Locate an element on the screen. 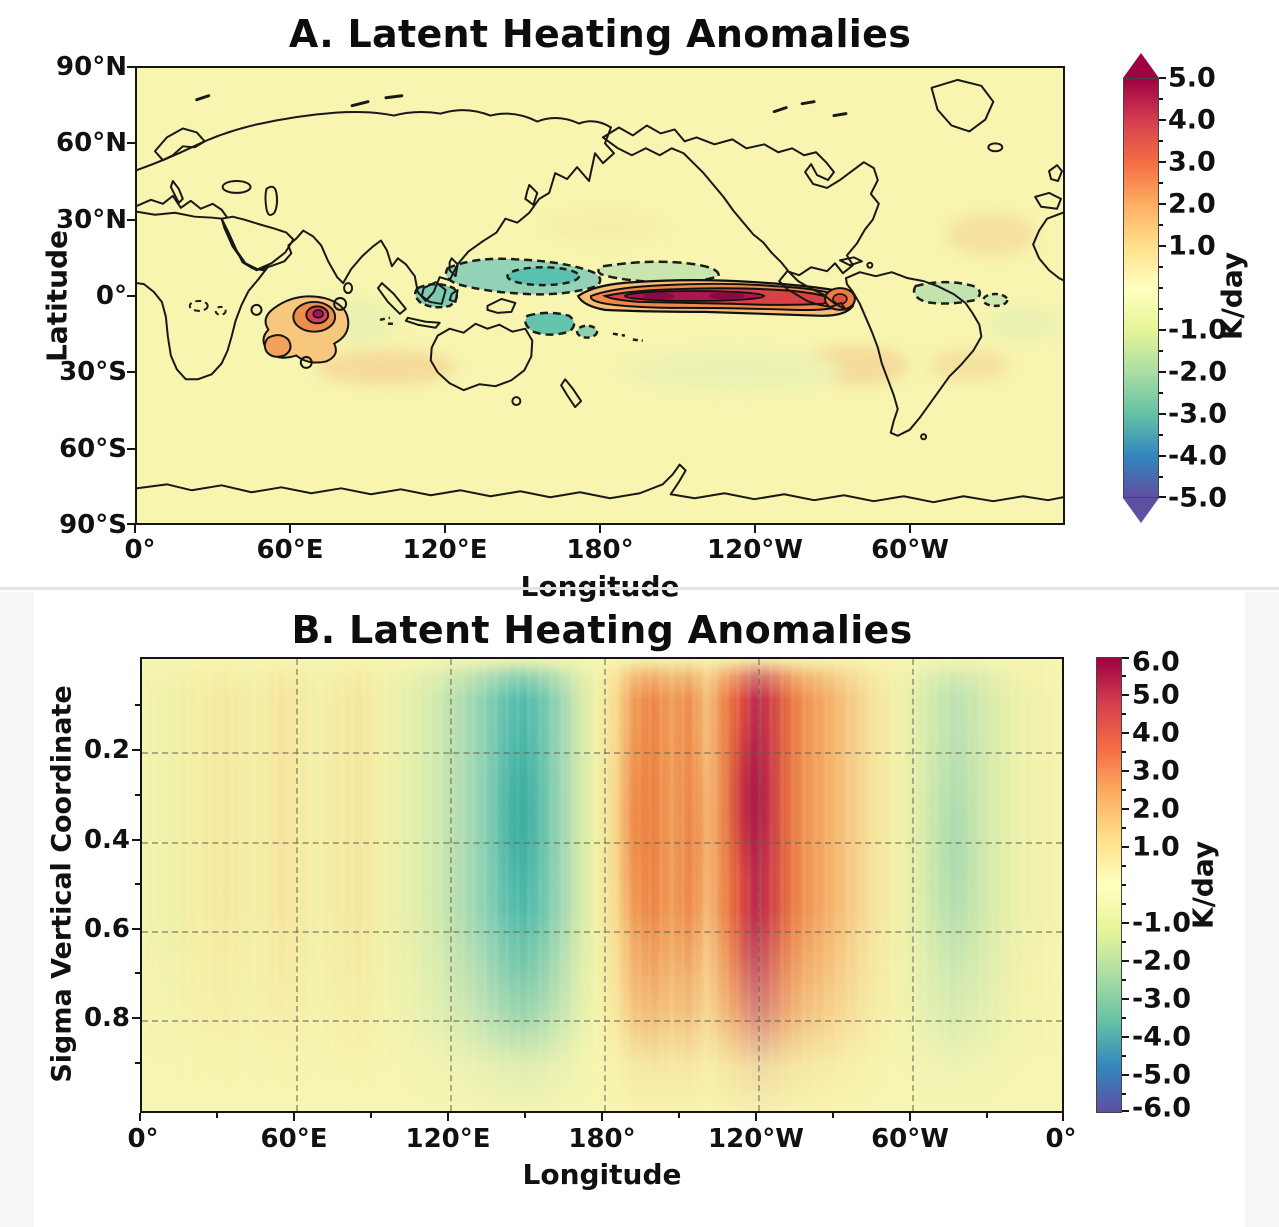  colorbar-b-tick: 2.0 is located at coordinates (1156, 809).